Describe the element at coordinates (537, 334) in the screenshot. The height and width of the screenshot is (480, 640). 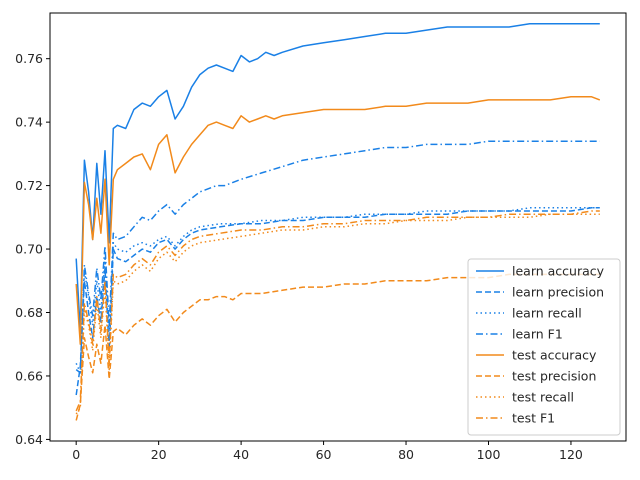
I see `legend-label: learn F1` at that location.